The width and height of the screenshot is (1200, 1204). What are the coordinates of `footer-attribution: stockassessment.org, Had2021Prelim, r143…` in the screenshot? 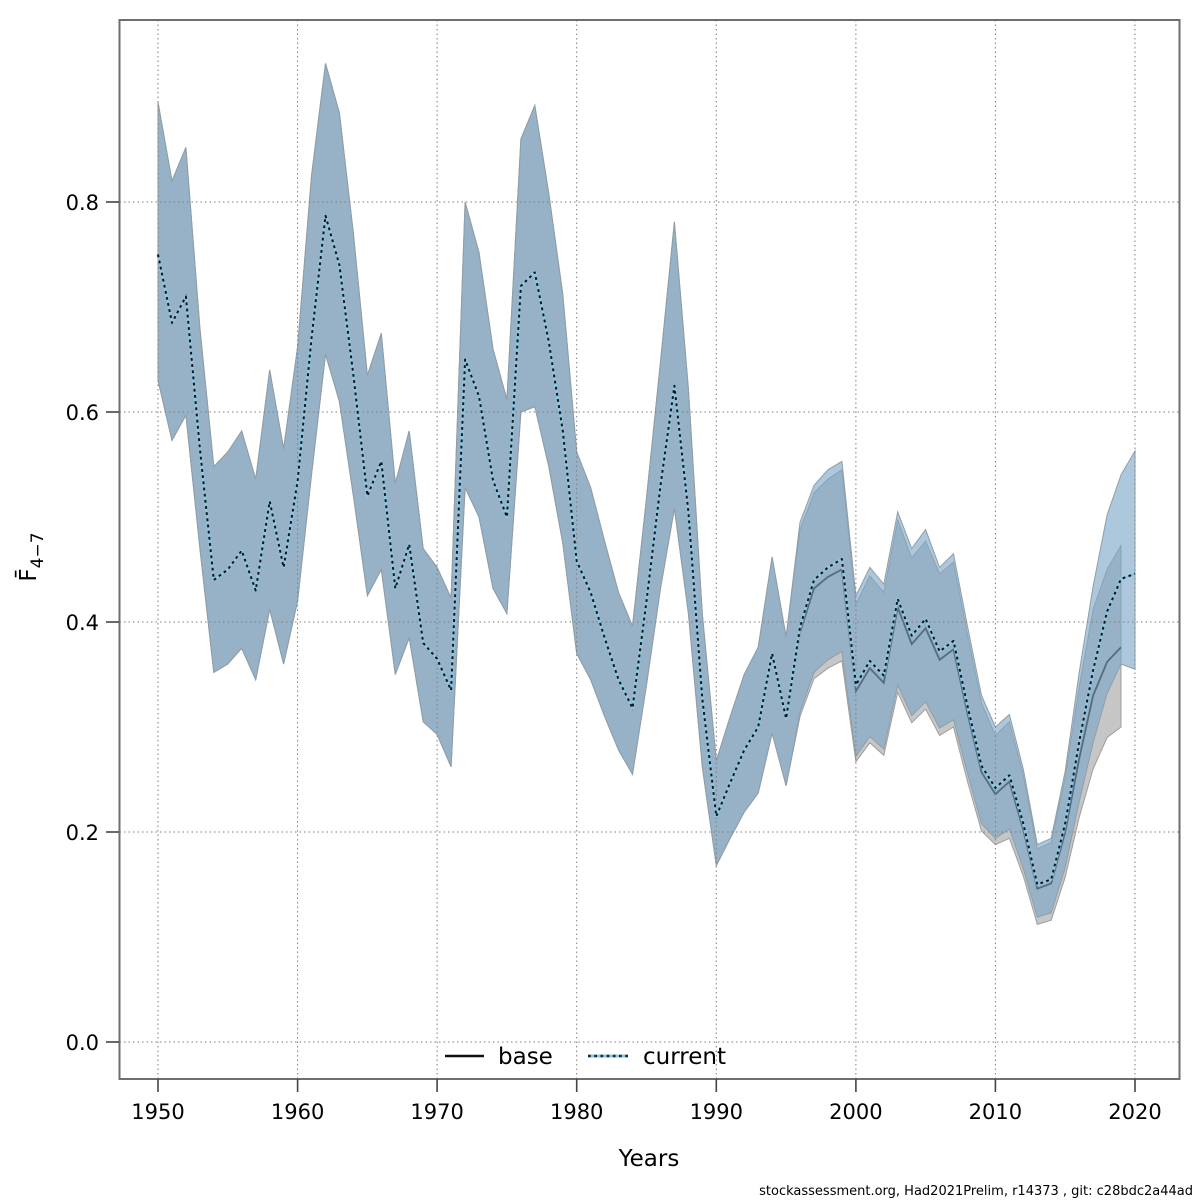 It's located at (976, 1191).